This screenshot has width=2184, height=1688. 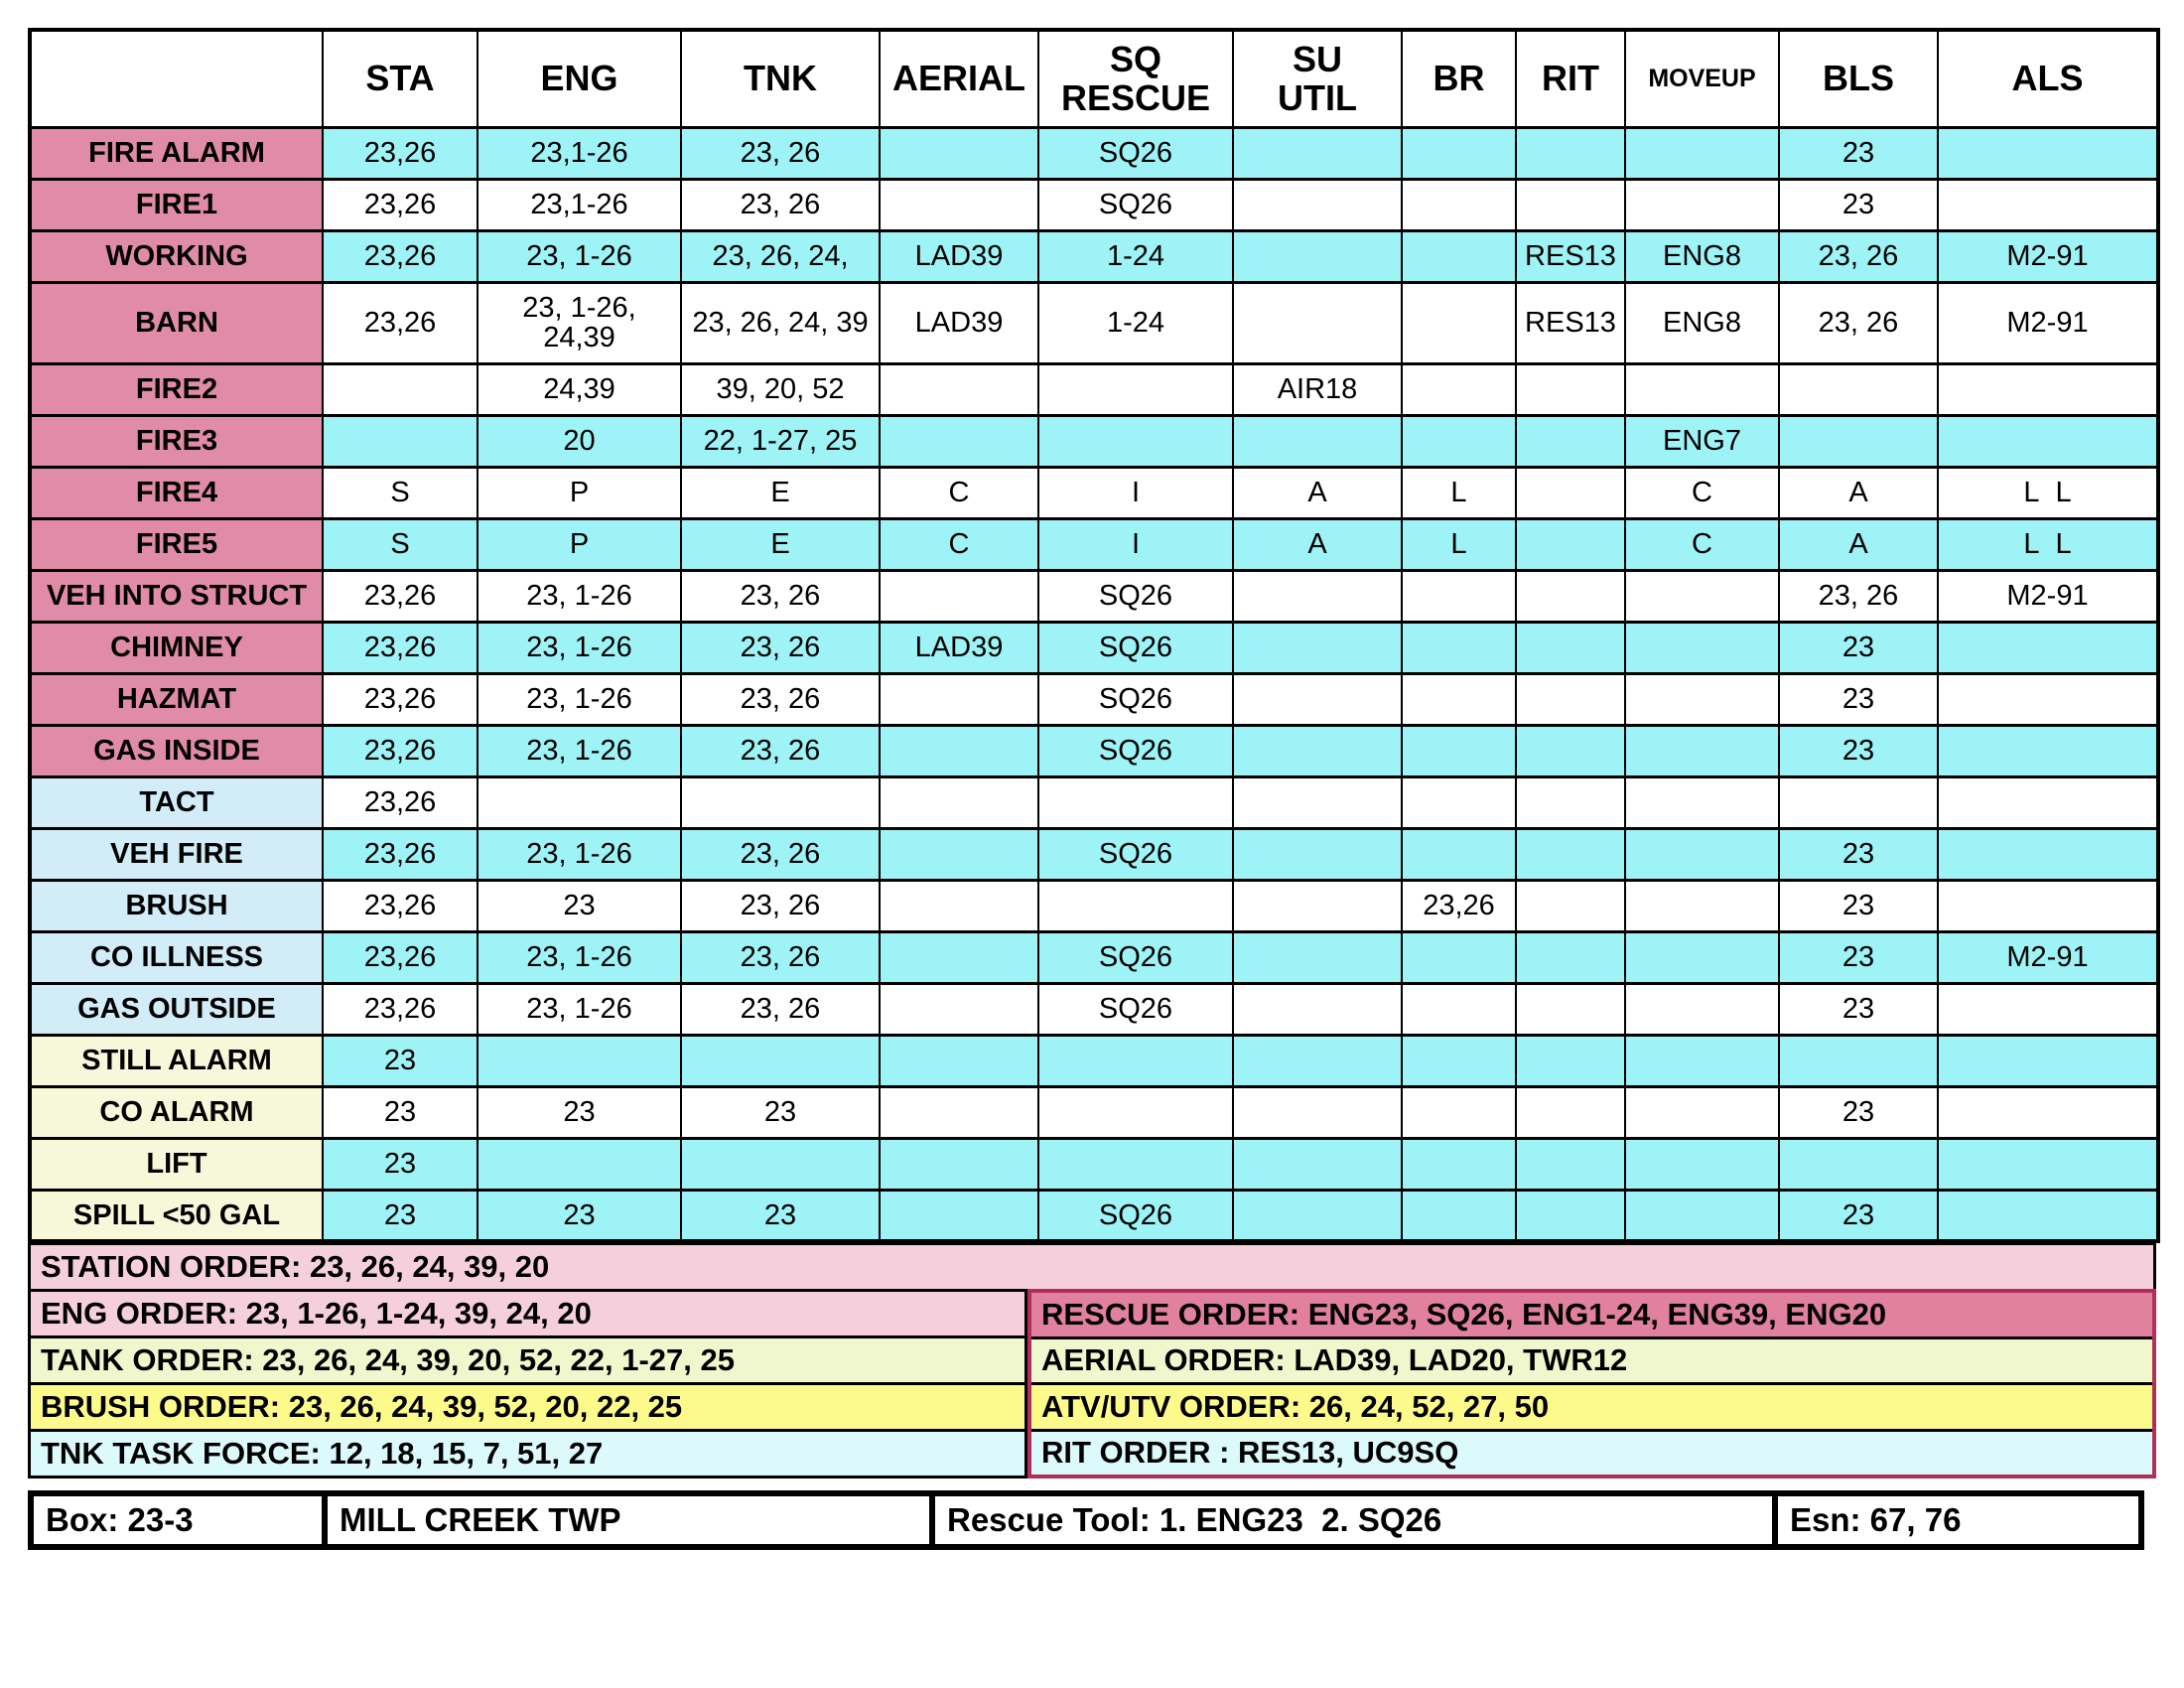 What do you see at coordinates (176, 322) in the screenshot?
I see `row-label: BARN` at bounding box center [176, 322].